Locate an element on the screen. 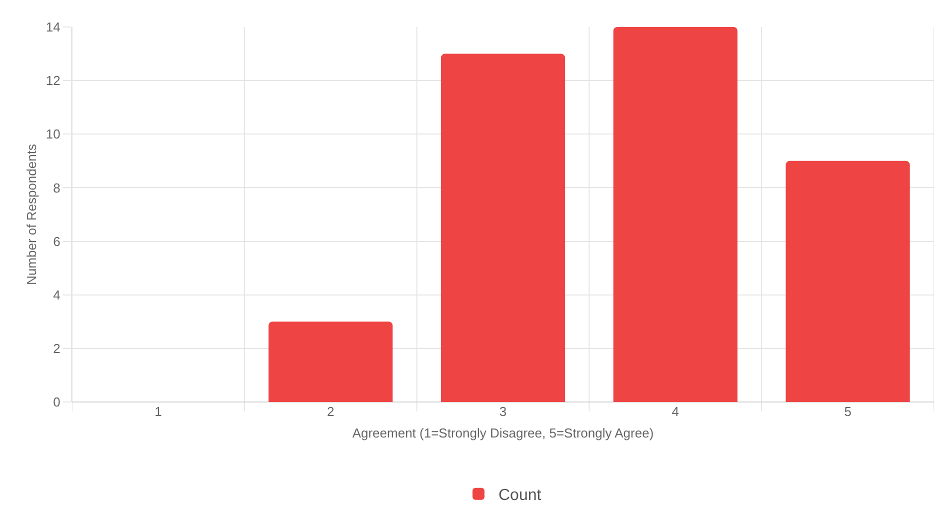 This screenshot has width=936, height=513. legend-label: Count is located at coordinates (520, 495).